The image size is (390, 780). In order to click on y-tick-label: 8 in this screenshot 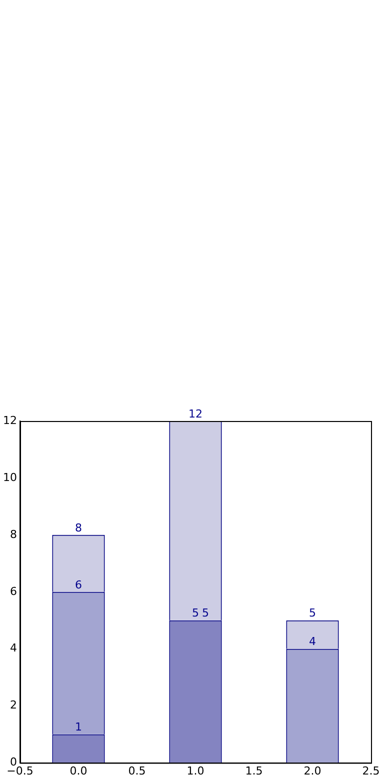, I will do `click(13, 534)`.